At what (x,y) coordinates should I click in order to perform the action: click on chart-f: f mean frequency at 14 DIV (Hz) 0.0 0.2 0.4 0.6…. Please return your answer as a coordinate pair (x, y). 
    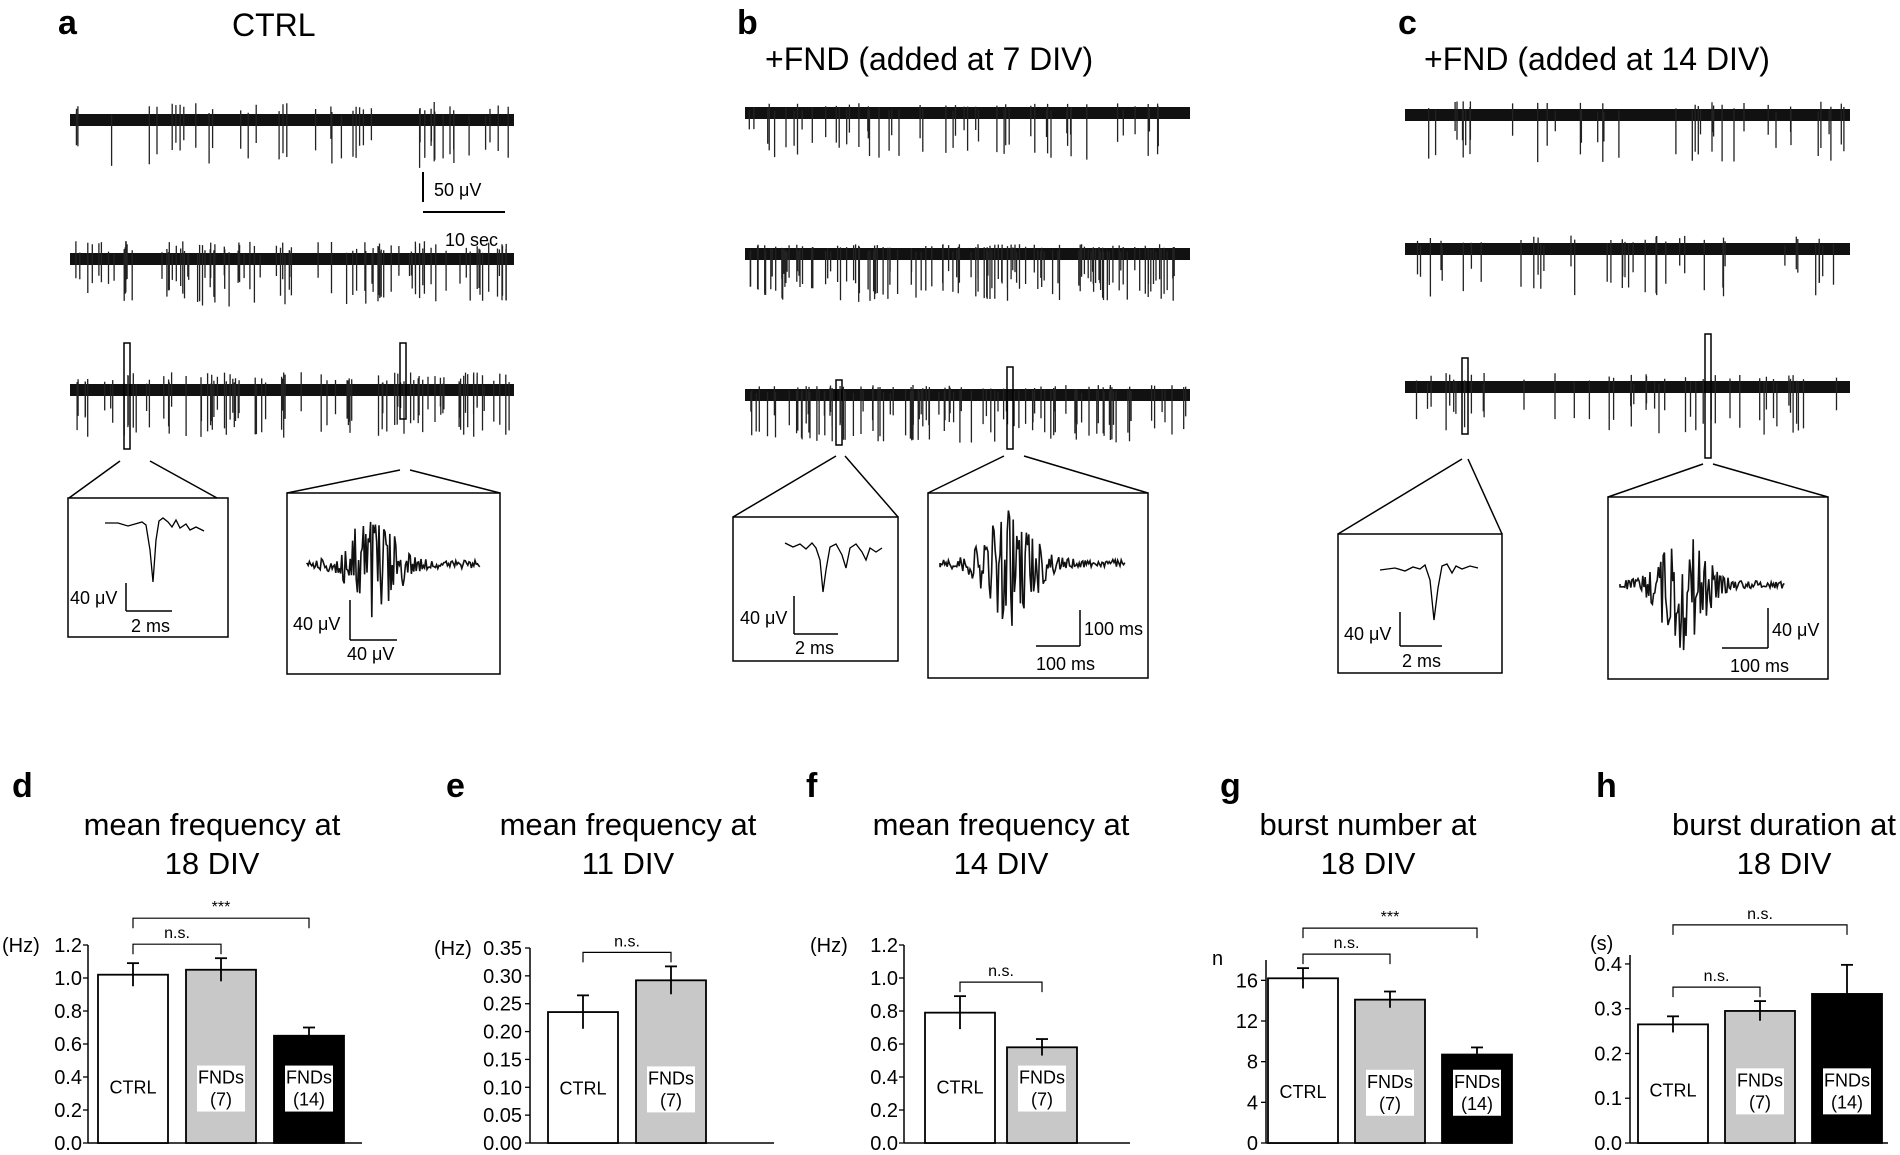
    Looking at the image, I should click on (968, 961).